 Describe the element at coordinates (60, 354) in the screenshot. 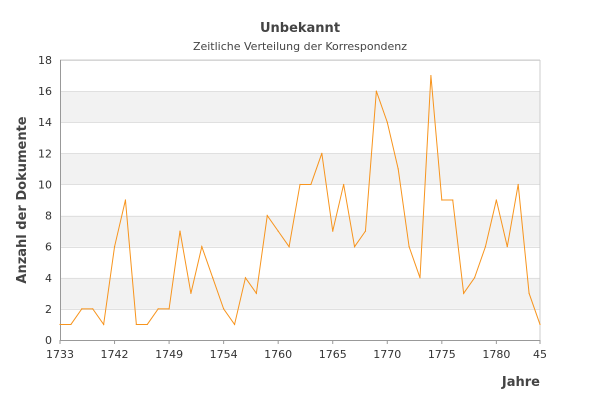

I see `x-tick-label: 1733` at that location.